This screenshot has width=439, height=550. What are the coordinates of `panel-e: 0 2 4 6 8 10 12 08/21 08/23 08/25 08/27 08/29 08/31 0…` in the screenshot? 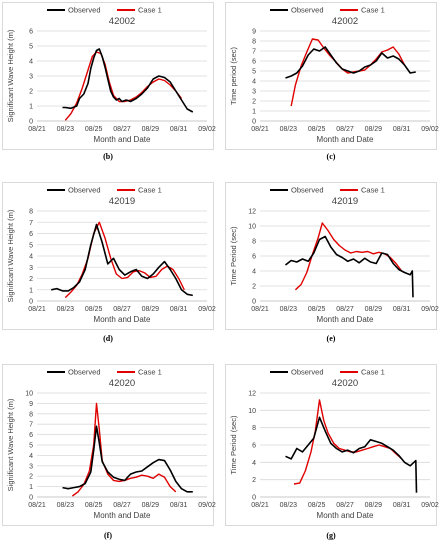 It's located at (332, 256).